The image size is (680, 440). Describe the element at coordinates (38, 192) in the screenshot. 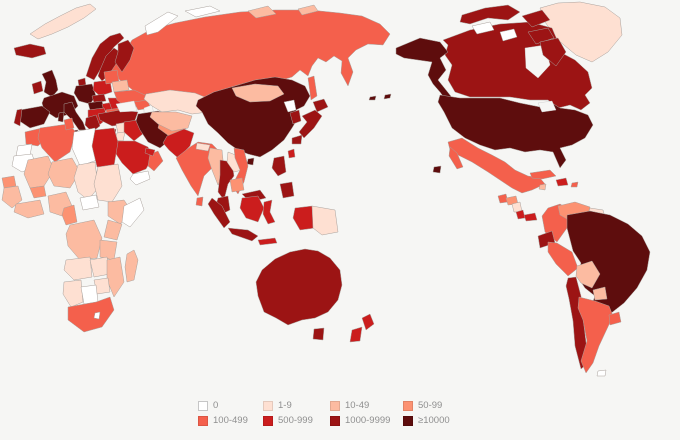

I see `region-burkina-faso` at that location.